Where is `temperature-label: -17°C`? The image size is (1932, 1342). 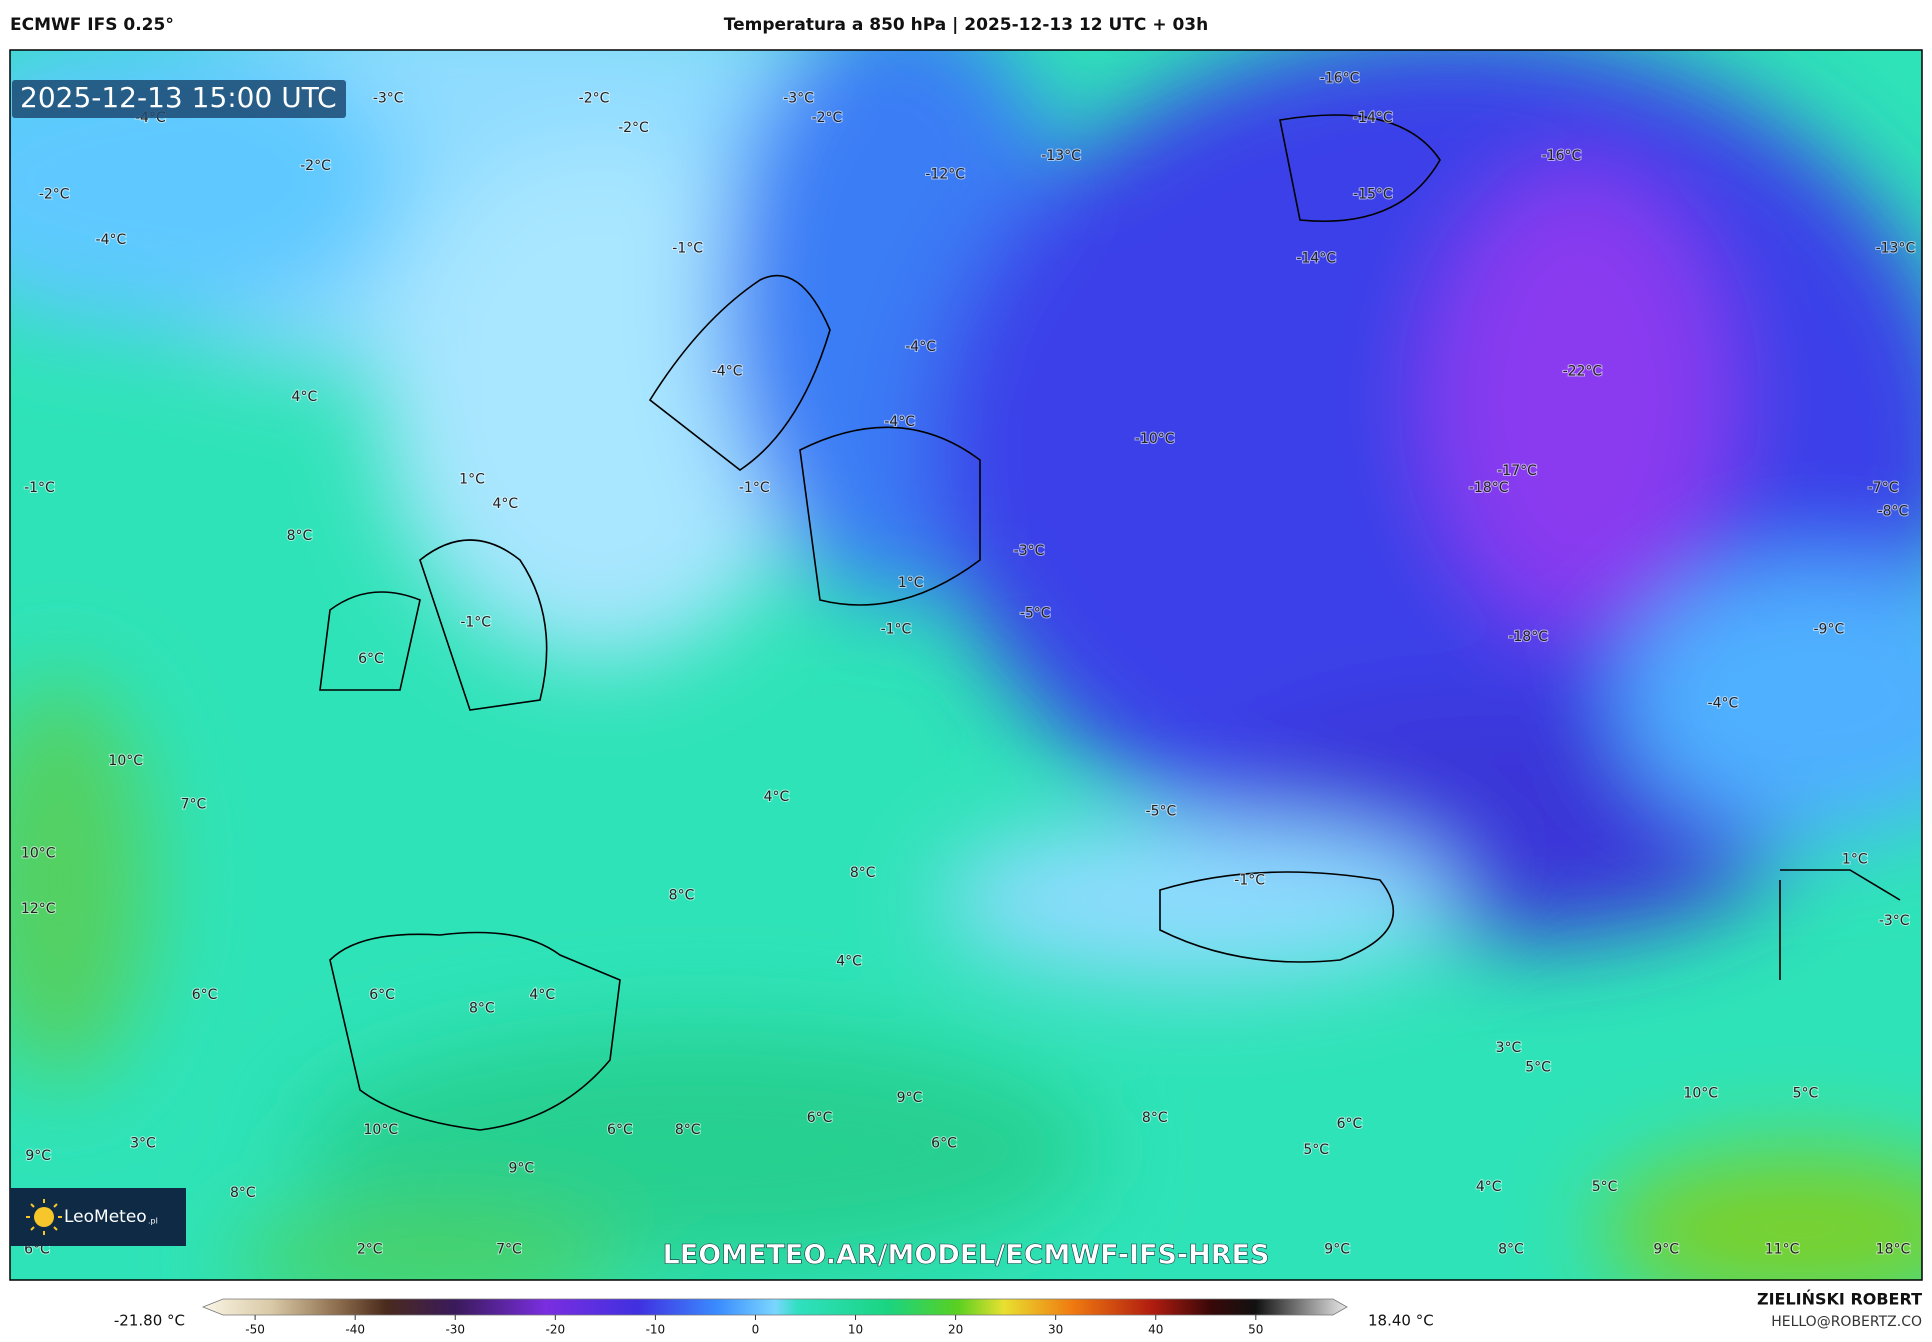 temperature-label: -17°C is located at coordinates (1517, 471).